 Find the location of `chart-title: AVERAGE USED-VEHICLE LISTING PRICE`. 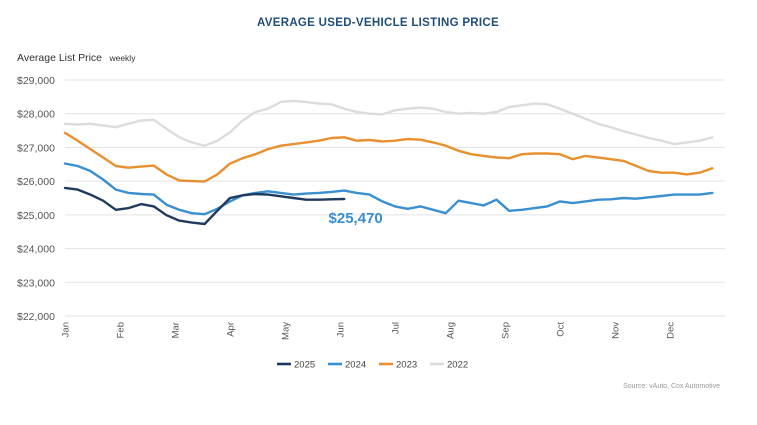

chart-title: AVERAGE USED-VEHICLE LISTING PRICE is located at coordinates (378, 23).